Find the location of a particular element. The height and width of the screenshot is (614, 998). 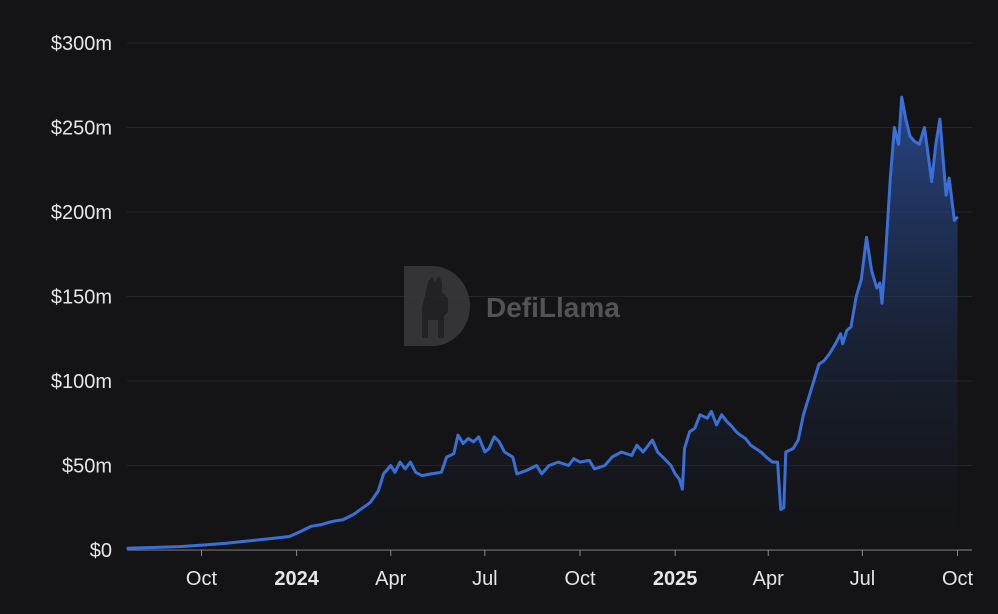

watermark-text: DefiLlama is located at coordinates (553, 307).